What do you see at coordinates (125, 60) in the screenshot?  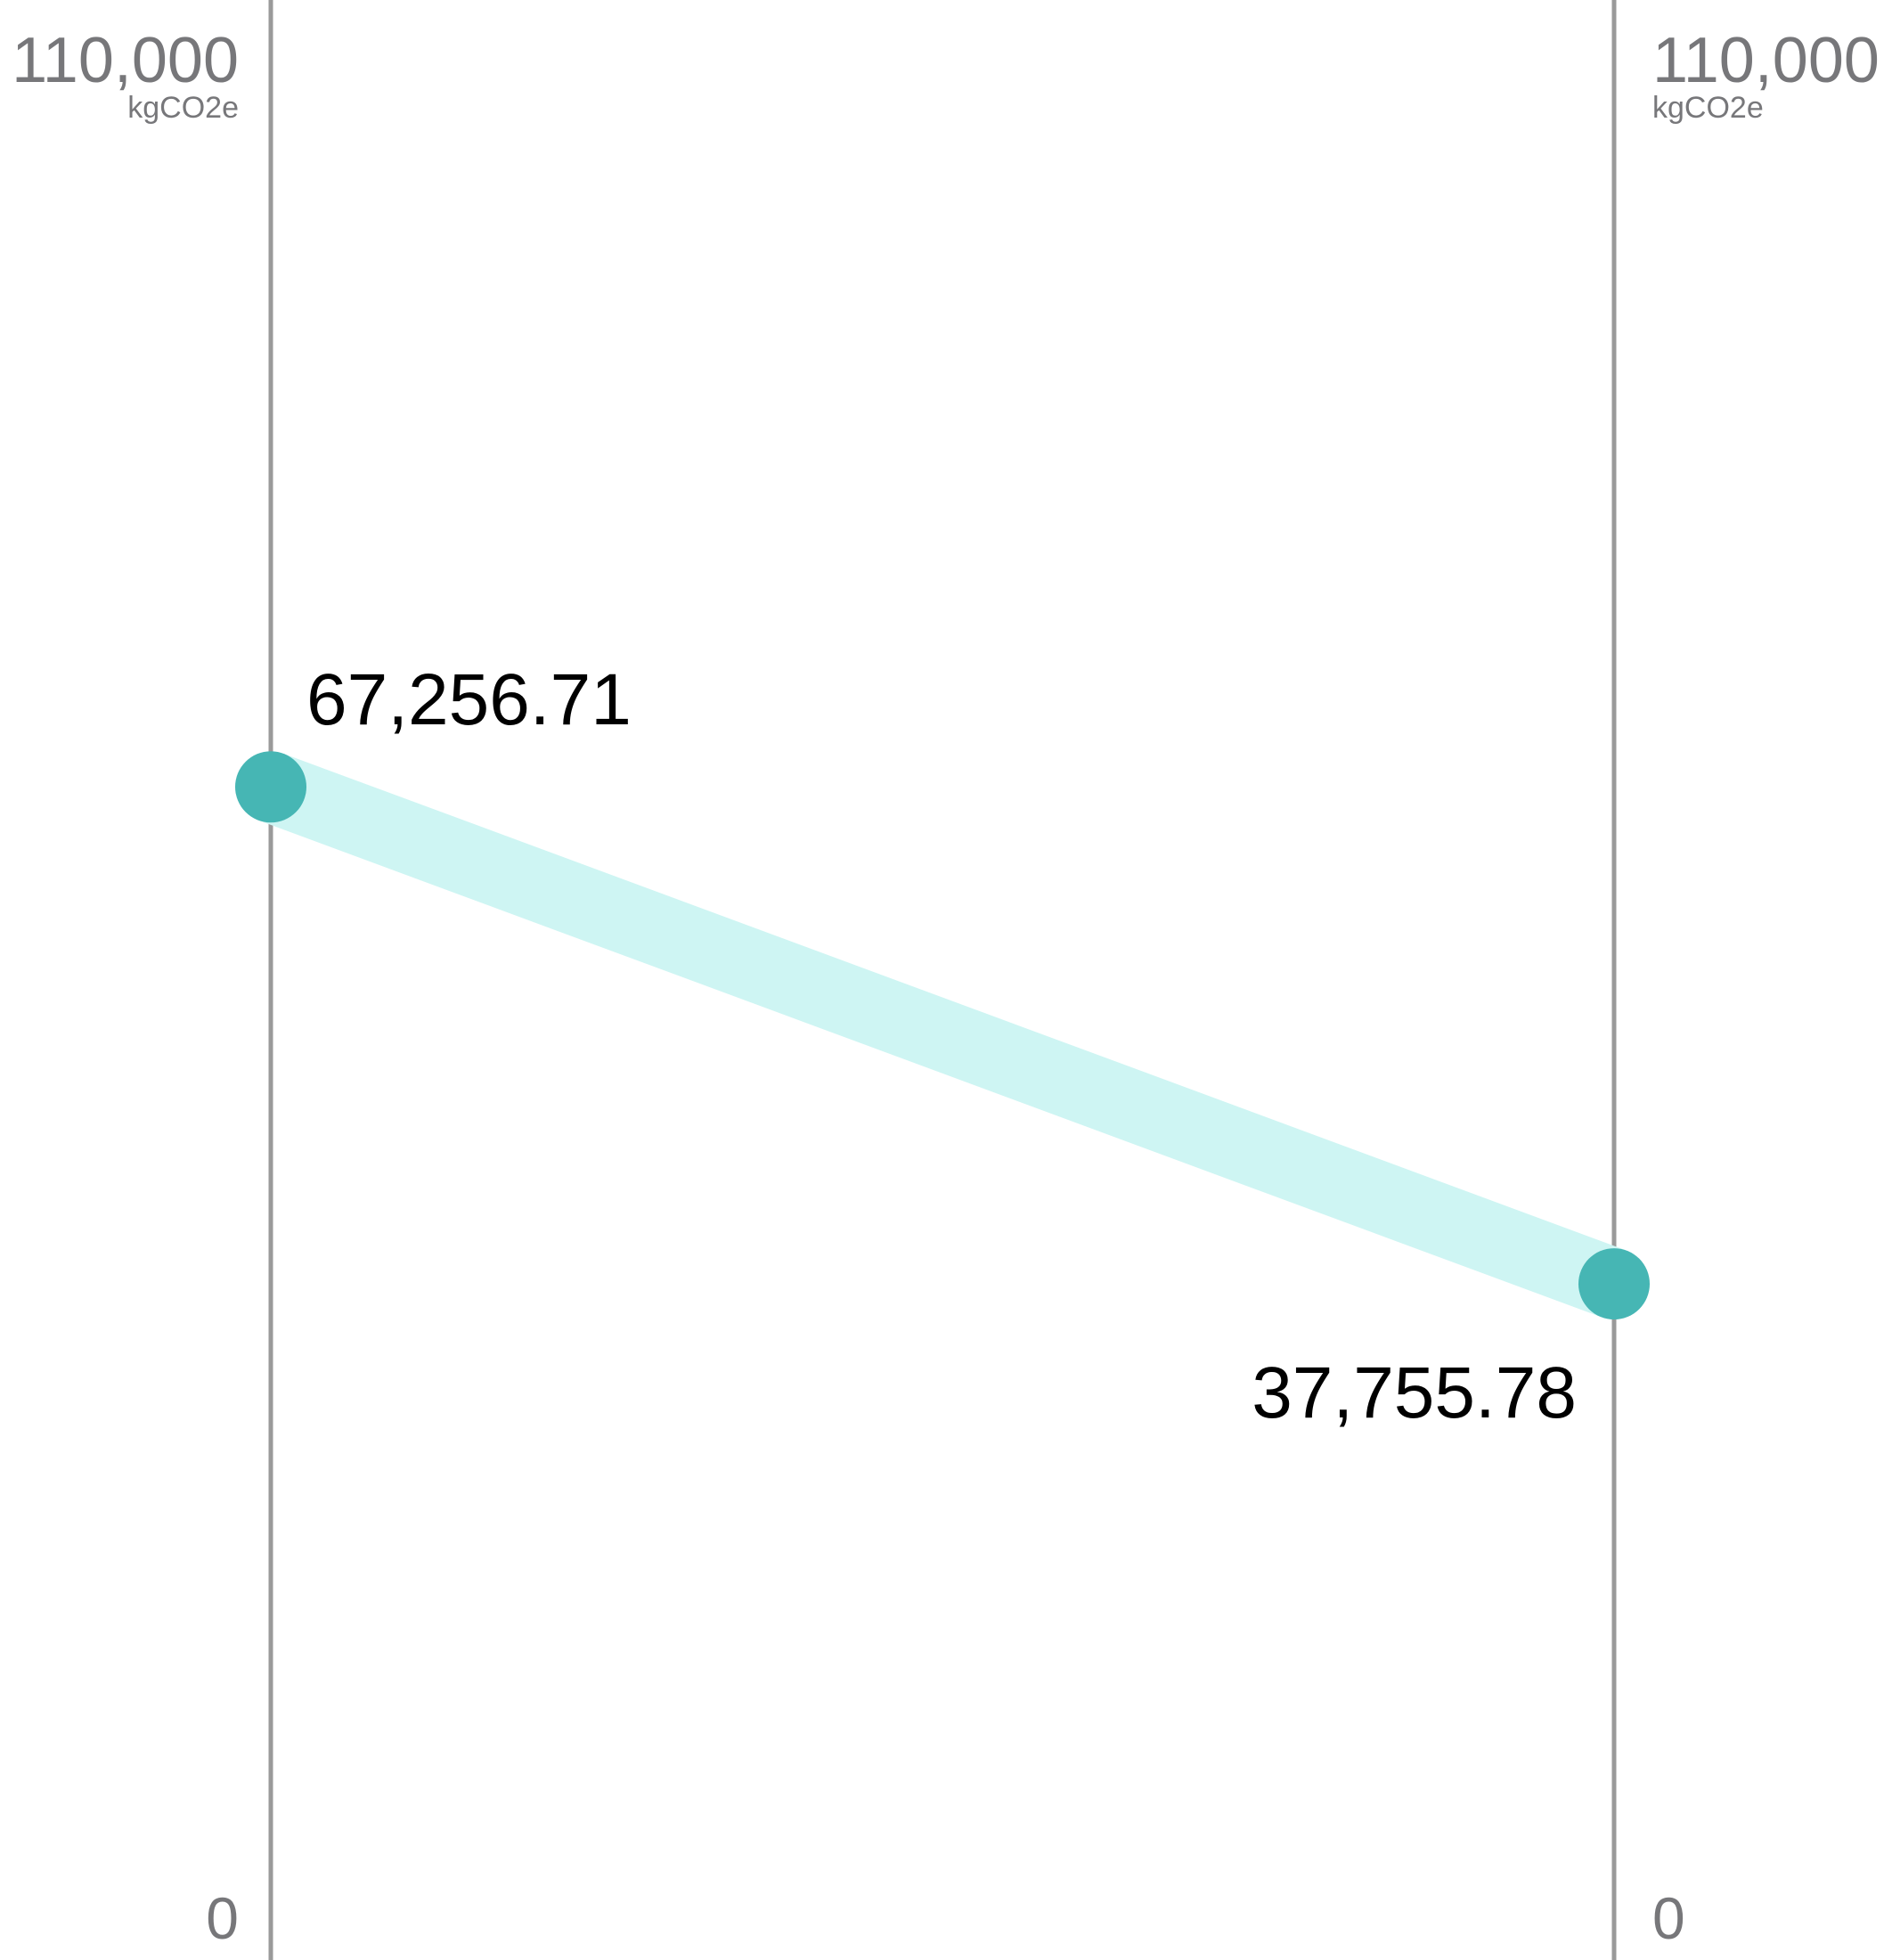 I see `left-axis-max-label: 110,000` at bounding box center [125, 60].